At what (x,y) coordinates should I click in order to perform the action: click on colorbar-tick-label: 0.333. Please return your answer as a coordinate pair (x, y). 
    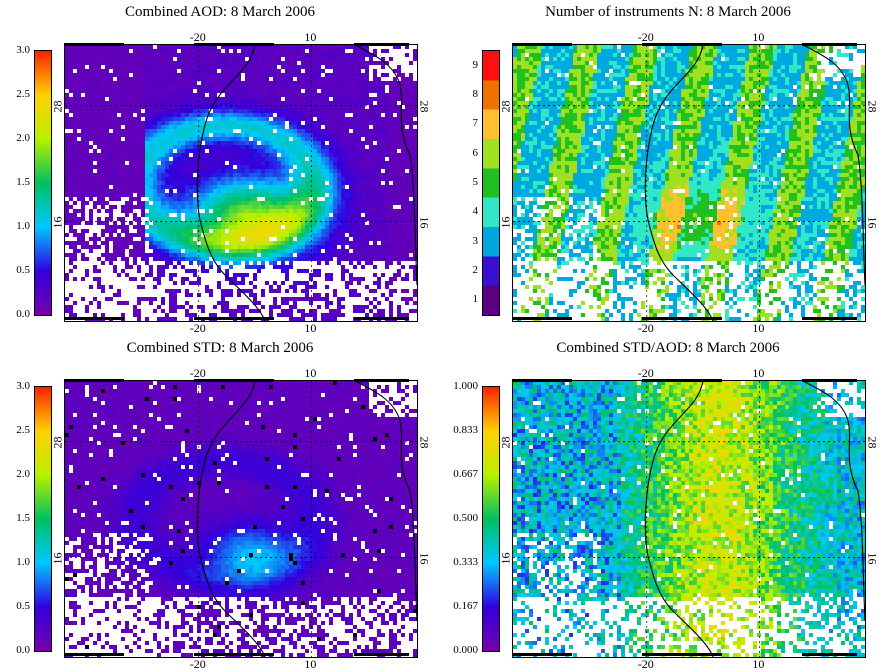
    Looking at the image, I should click on (465, 562).